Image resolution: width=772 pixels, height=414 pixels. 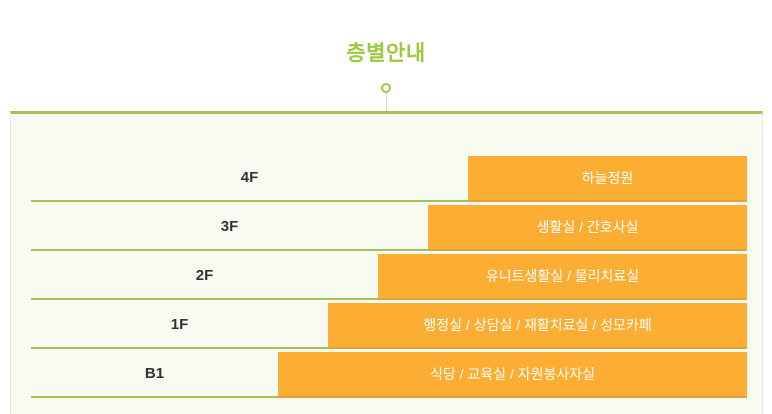 I want to click on room-block: 행정실 / 상담실 / 재활치료실 / 성모카페, so click(x=537, y=326).